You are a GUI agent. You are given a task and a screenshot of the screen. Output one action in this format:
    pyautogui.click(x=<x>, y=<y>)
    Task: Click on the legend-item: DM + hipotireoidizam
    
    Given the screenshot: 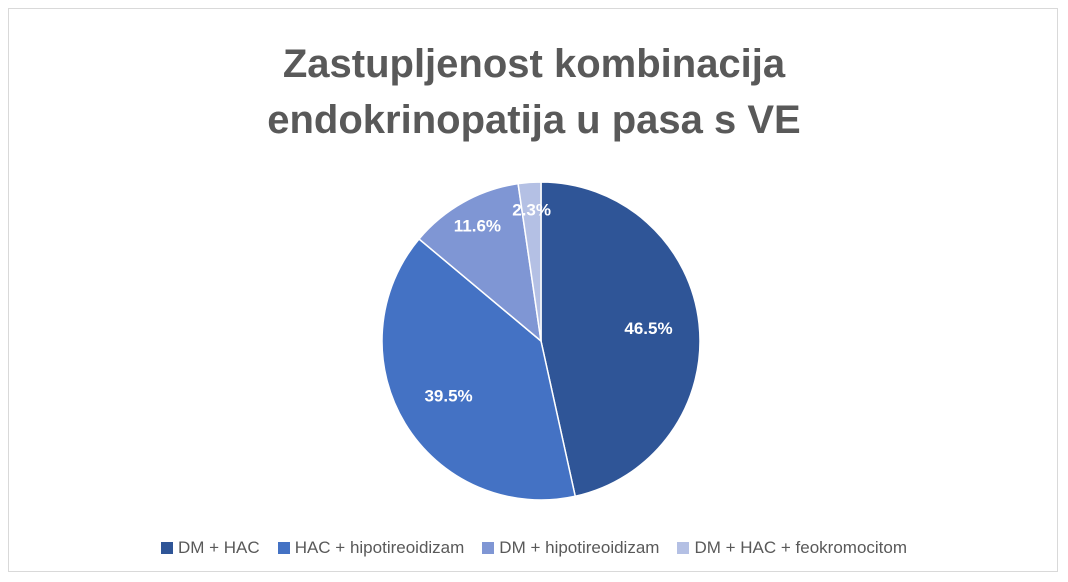 What is the action you would take?
    pyautogui.click(x=570, y=548)
    